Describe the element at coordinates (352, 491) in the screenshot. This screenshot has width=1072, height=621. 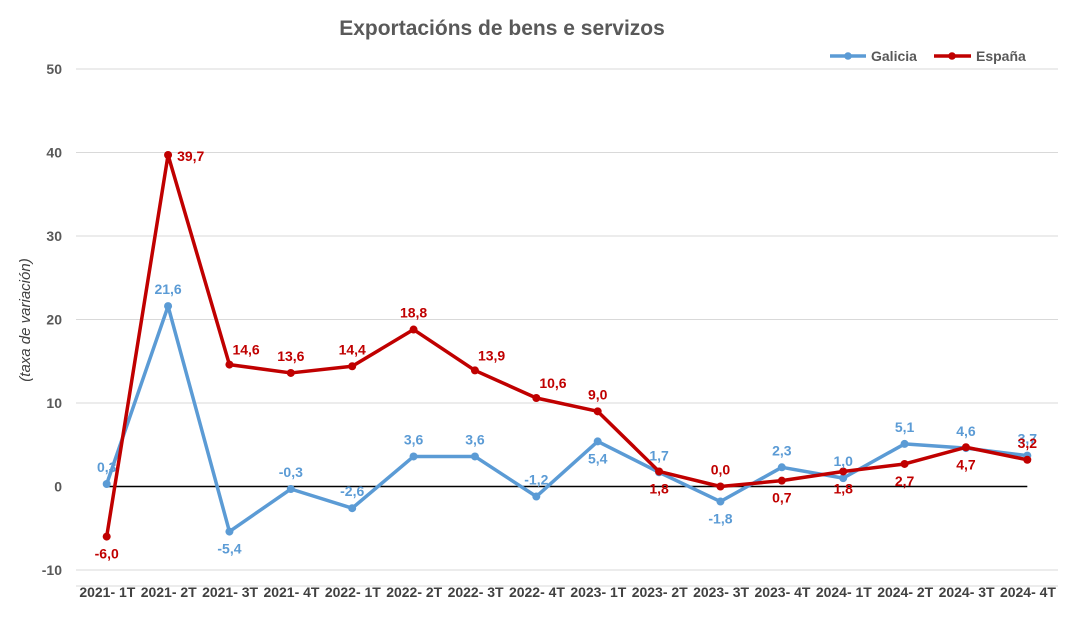
I see `data-label-0-4: -2,6` at that location.